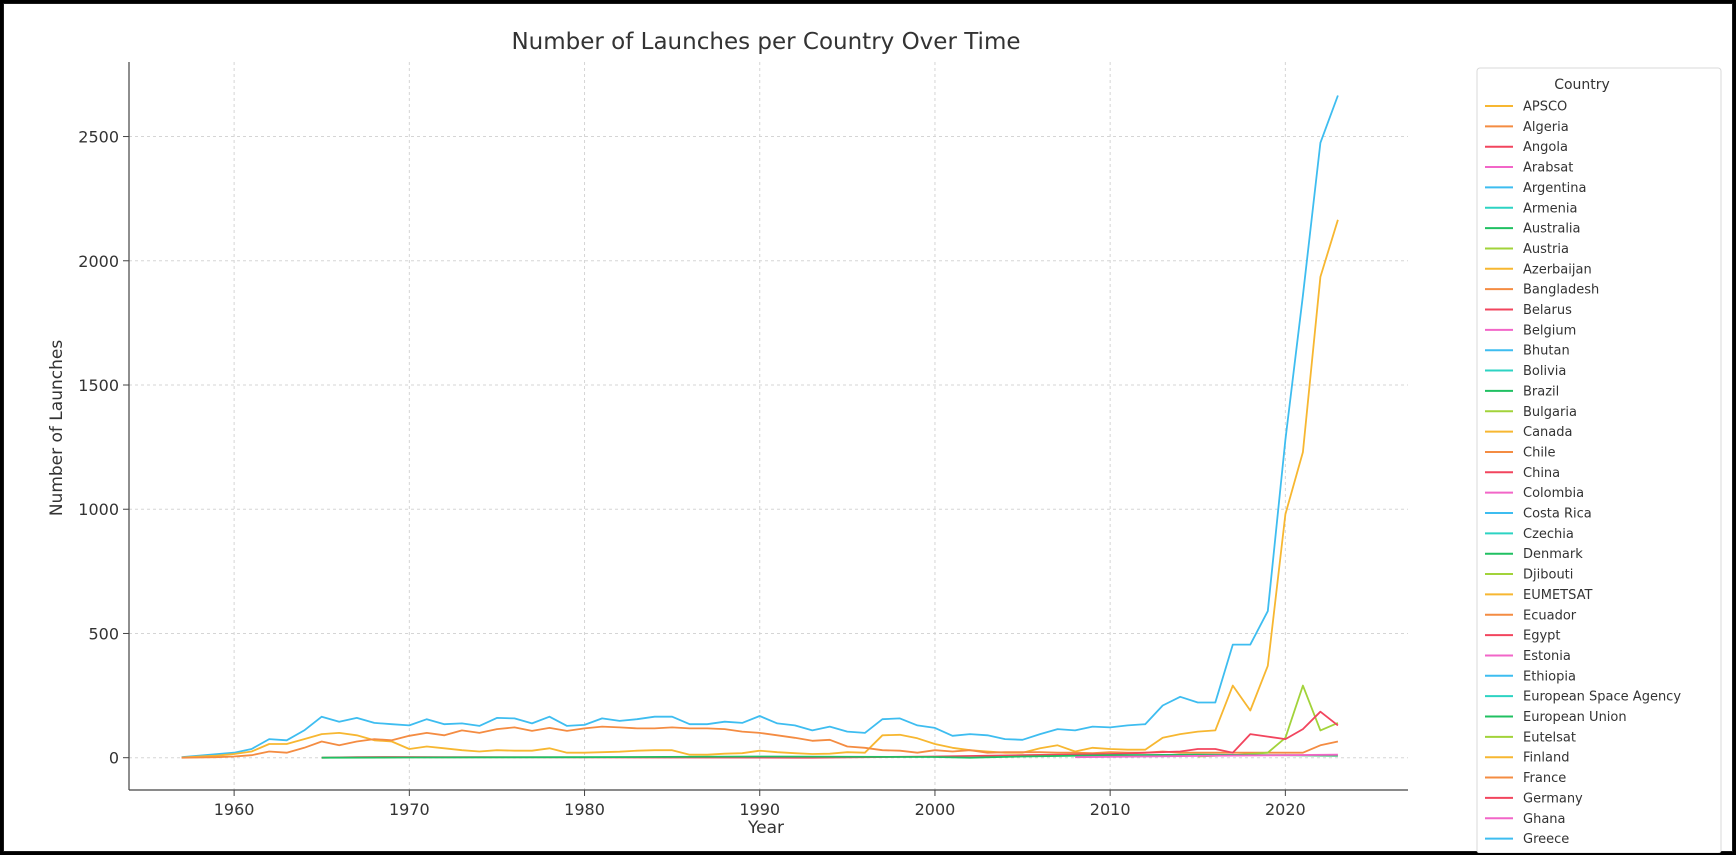 Image resolution: width=1736 pixels, height=855 pixels. I want to click on legend-entry-label: Bulgaria, so click(1550, 412).